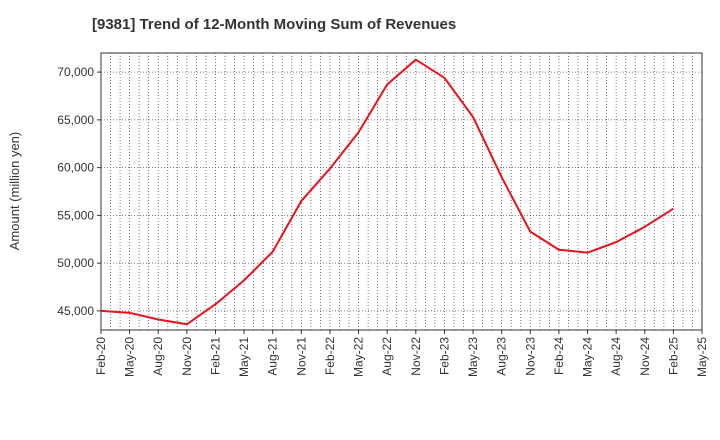  I want to click on x-tick-label: Feb-24, so click(559, 356).